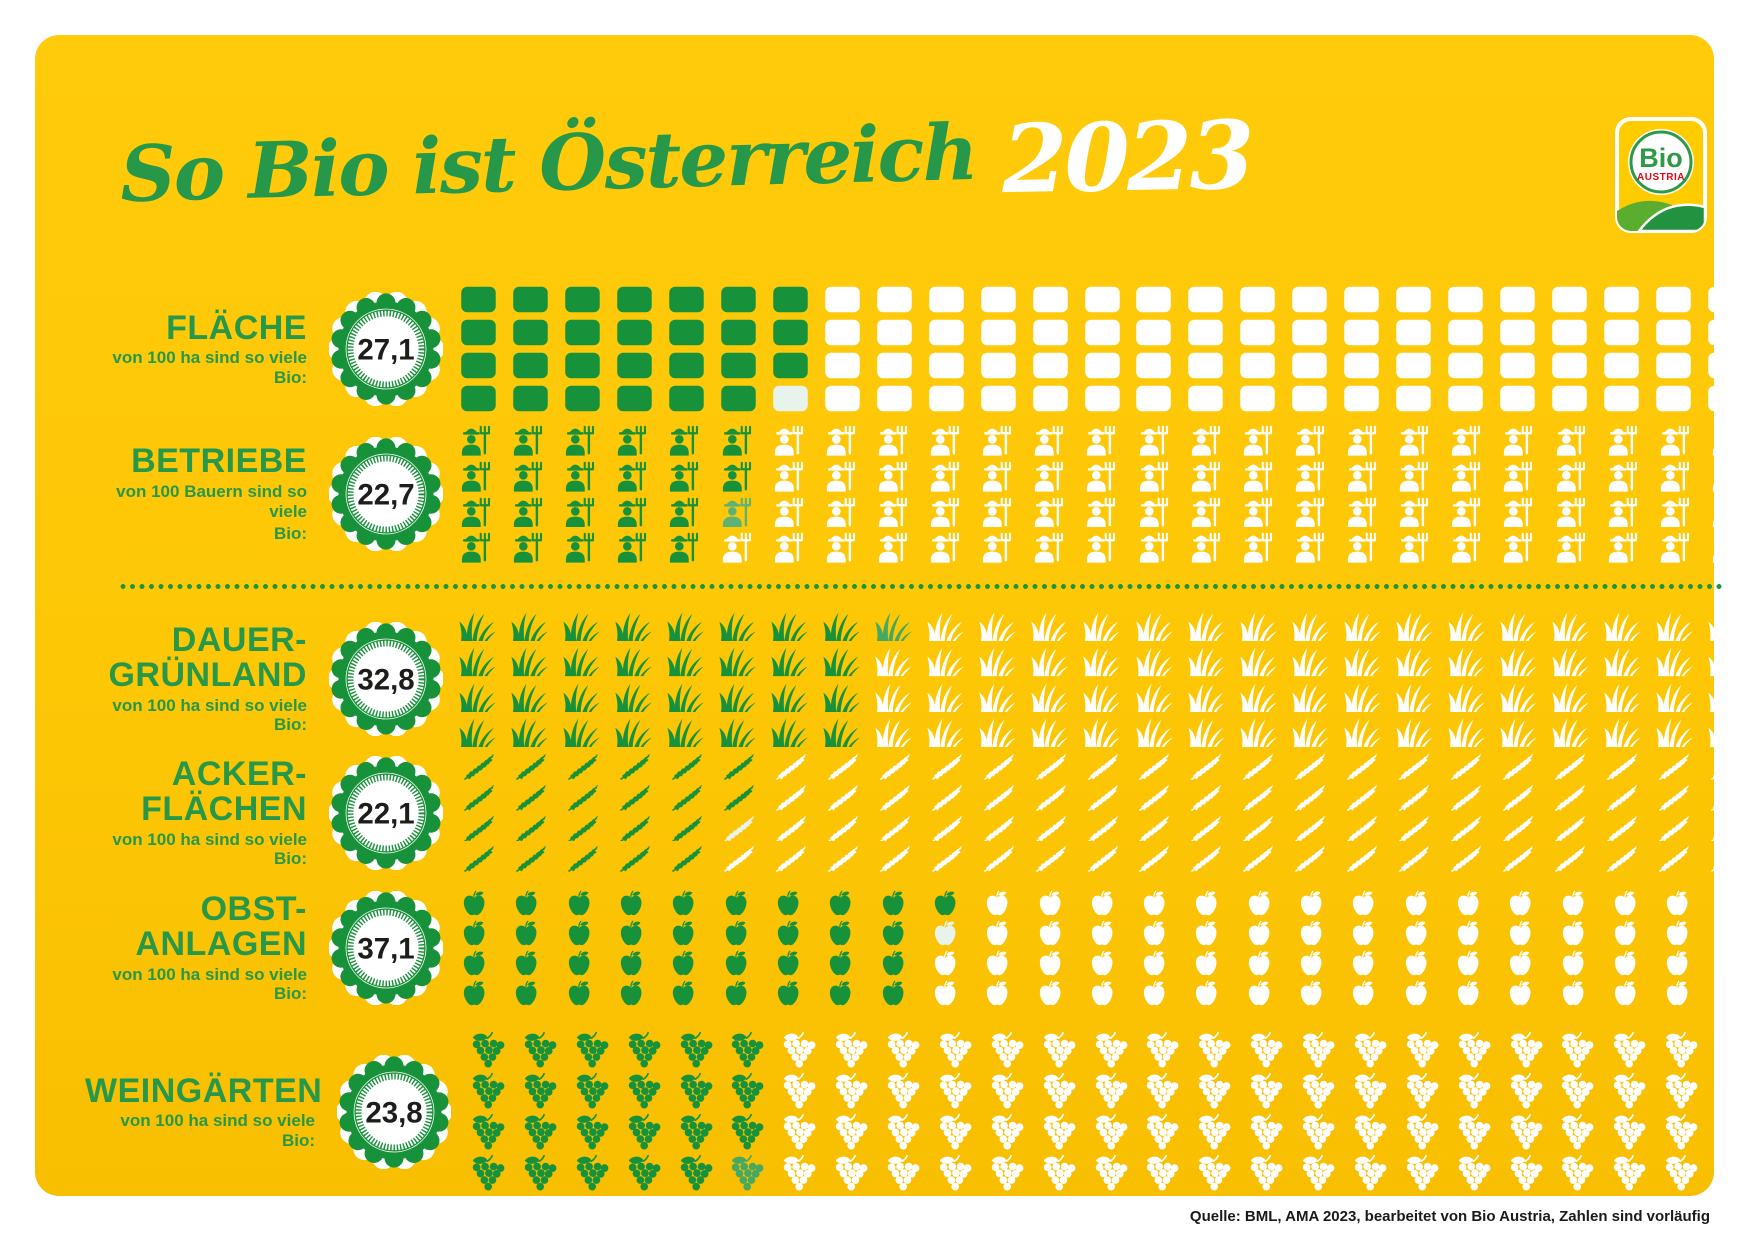  What do you see at coordinates (1110, 1112) in the screenshot?
I see `pictogram-grid-weingaerten` at bounding box center [1110, 1112].